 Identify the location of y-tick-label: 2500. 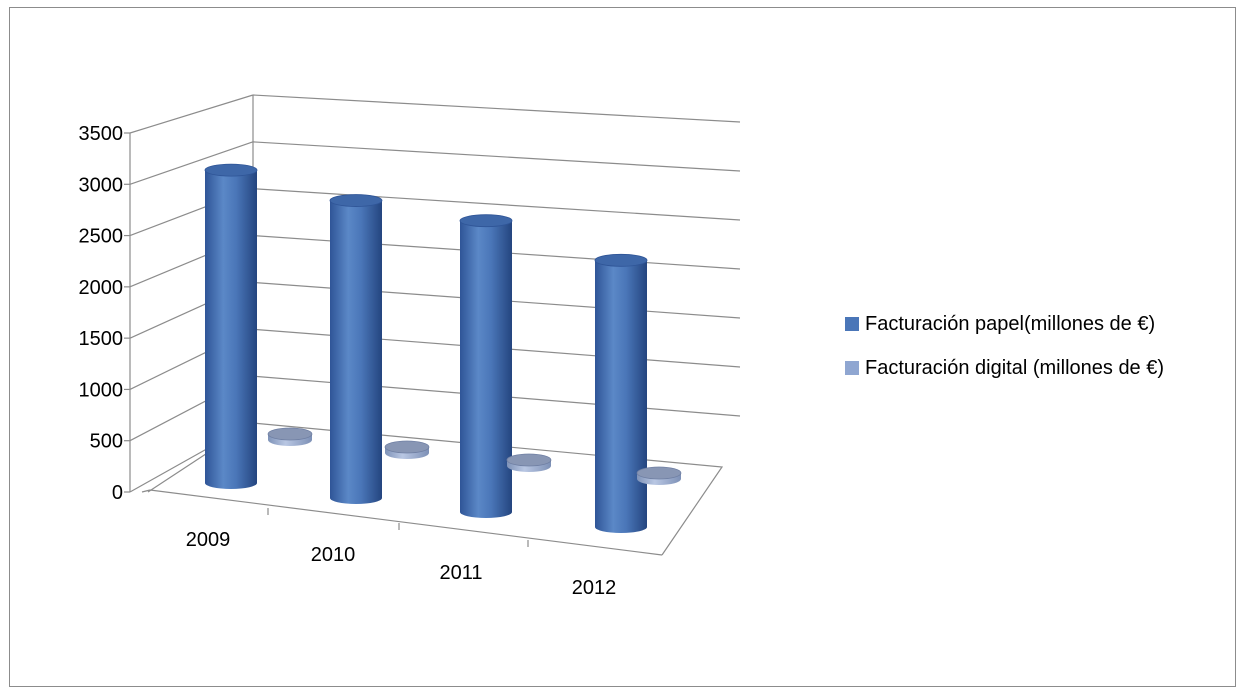
(101, 237).